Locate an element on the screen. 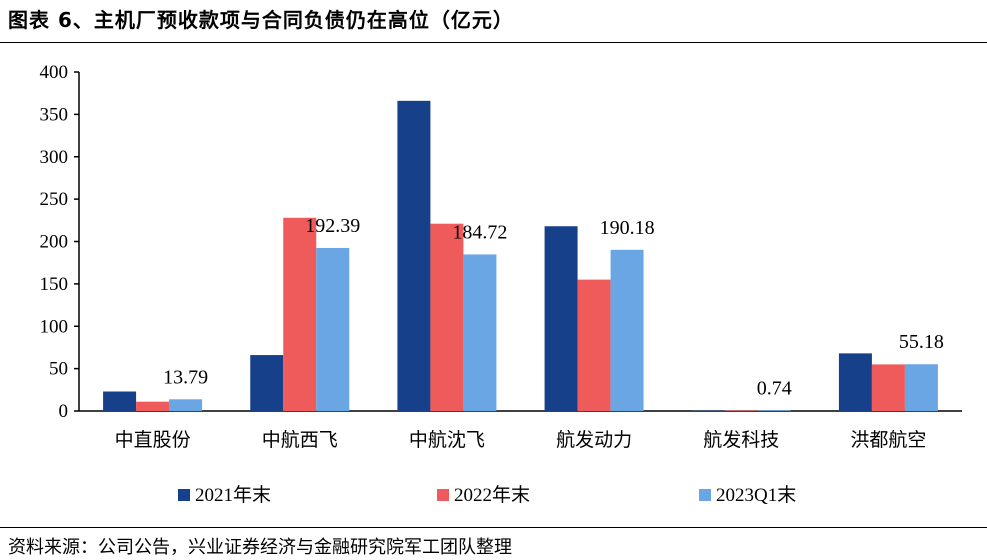  legend-label: 2022年末 is located at coordinates (492, 495).